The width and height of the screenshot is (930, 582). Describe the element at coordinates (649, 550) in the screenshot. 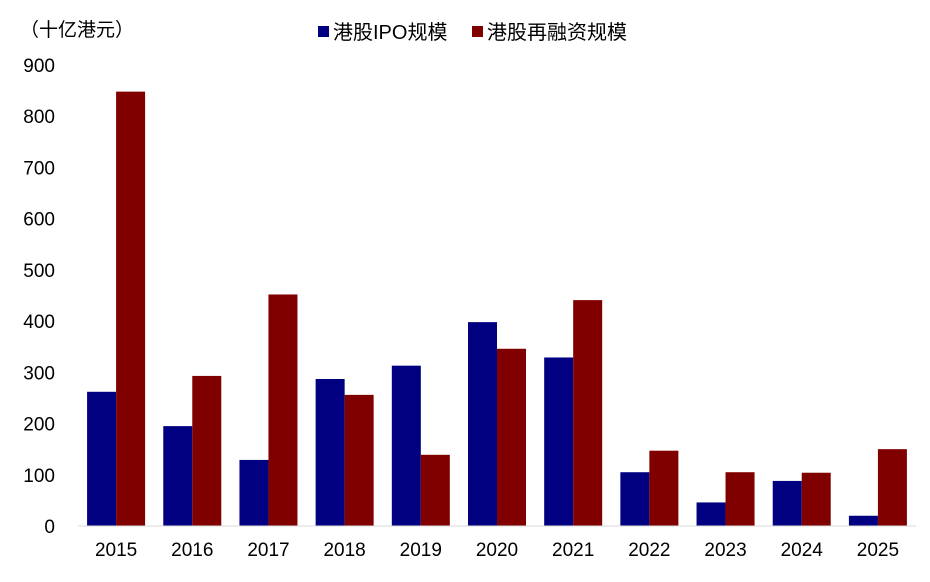

I see `x-tick-label: 2022` at that location.